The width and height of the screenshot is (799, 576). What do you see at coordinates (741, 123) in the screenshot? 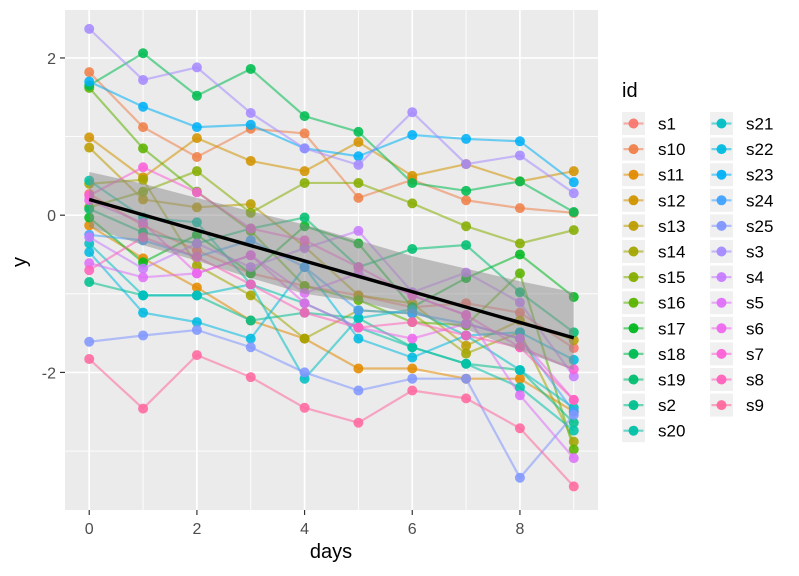
I see `legend-item-s21: s21` at bounding box center [741, 123].